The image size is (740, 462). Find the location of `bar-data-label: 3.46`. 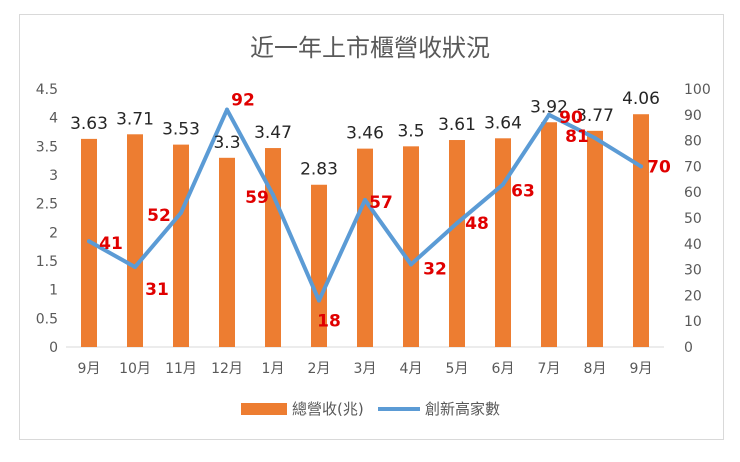

bar-data-label: 3.46 is located at coordinates (365, 134).